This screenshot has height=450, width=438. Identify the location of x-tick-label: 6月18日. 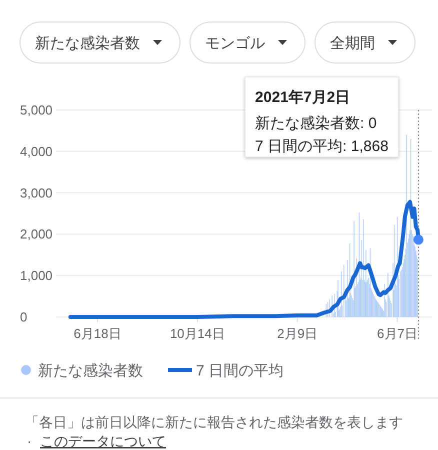
(98, 333).